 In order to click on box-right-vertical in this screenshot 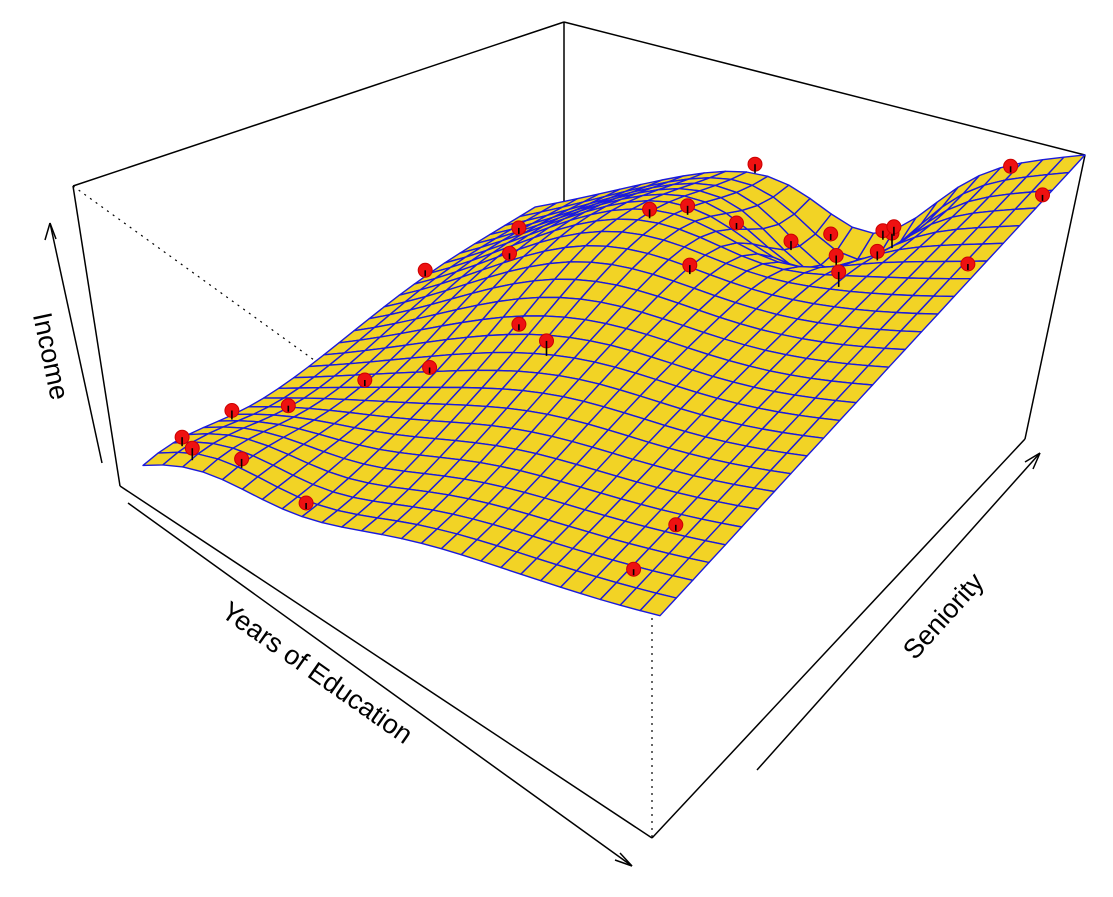, I will do `click(1055, 297)`.